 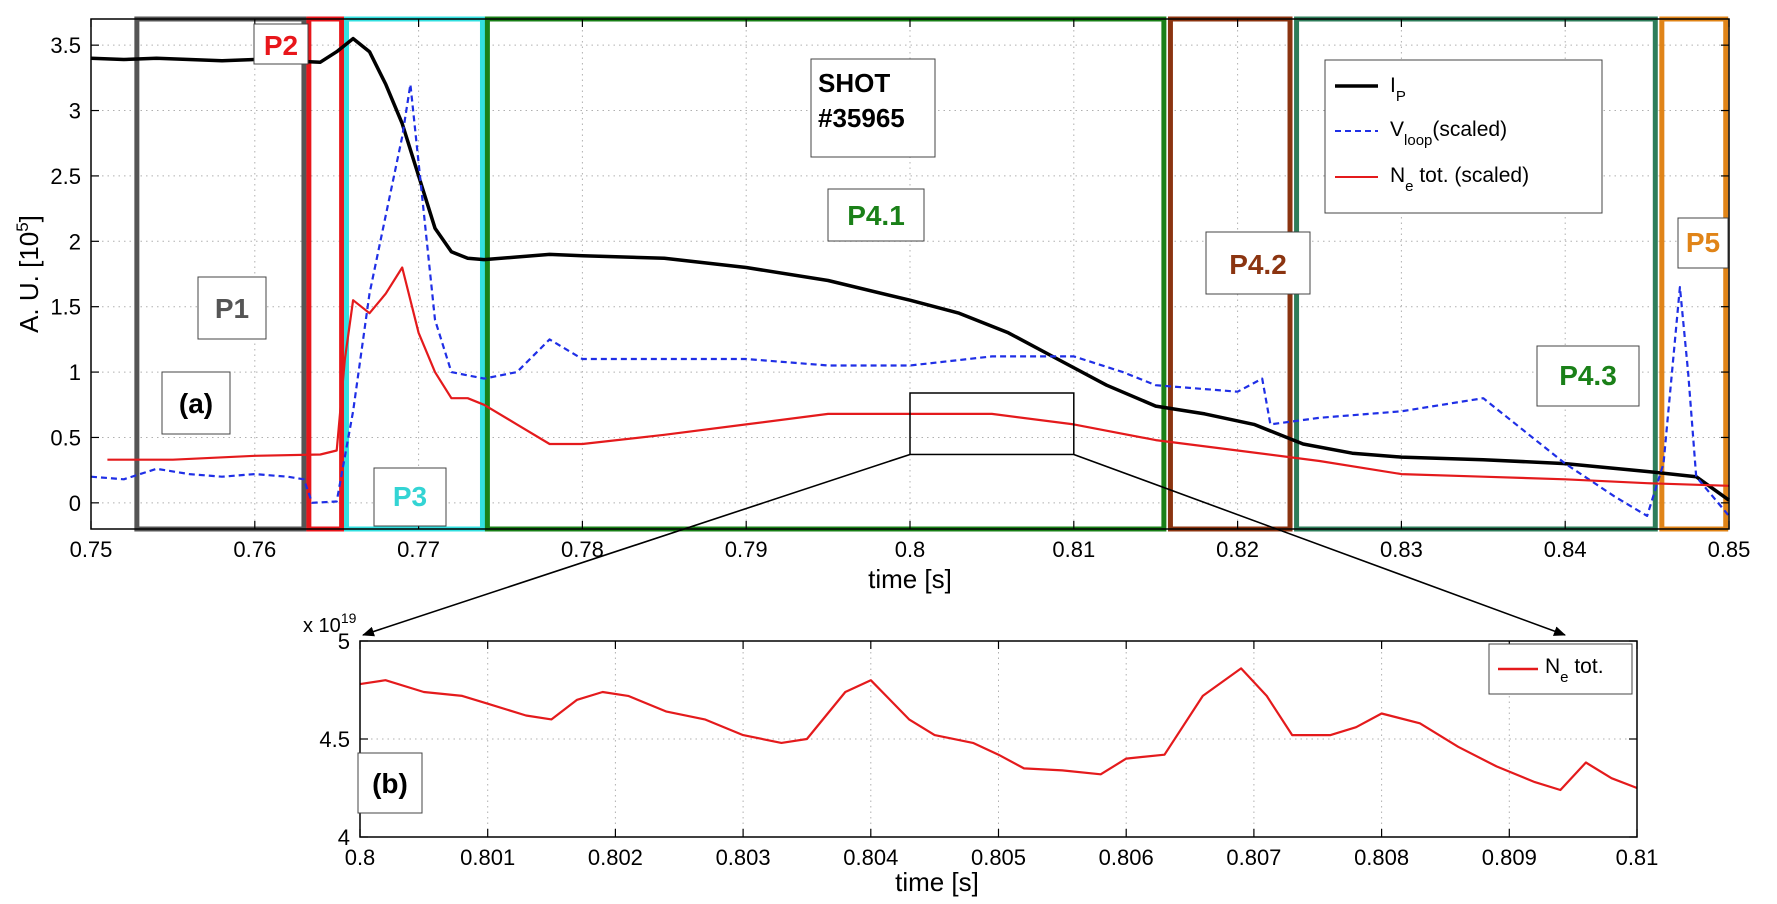 I want to click on panel-a-xlabel: time [s], so click(x=910, y=579).